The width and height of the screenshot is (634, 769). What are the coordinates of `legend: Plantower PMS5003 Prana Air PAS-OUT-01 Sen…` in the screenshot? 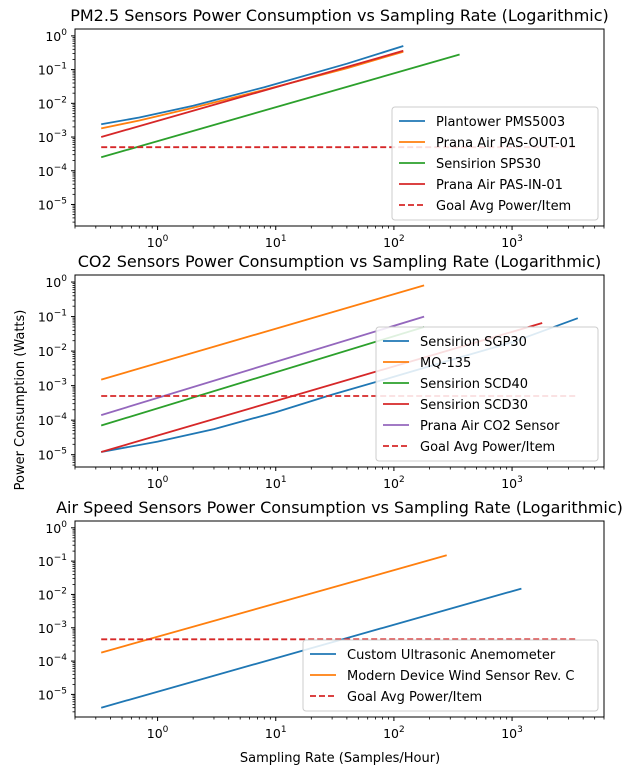 It's located at (495, 163).